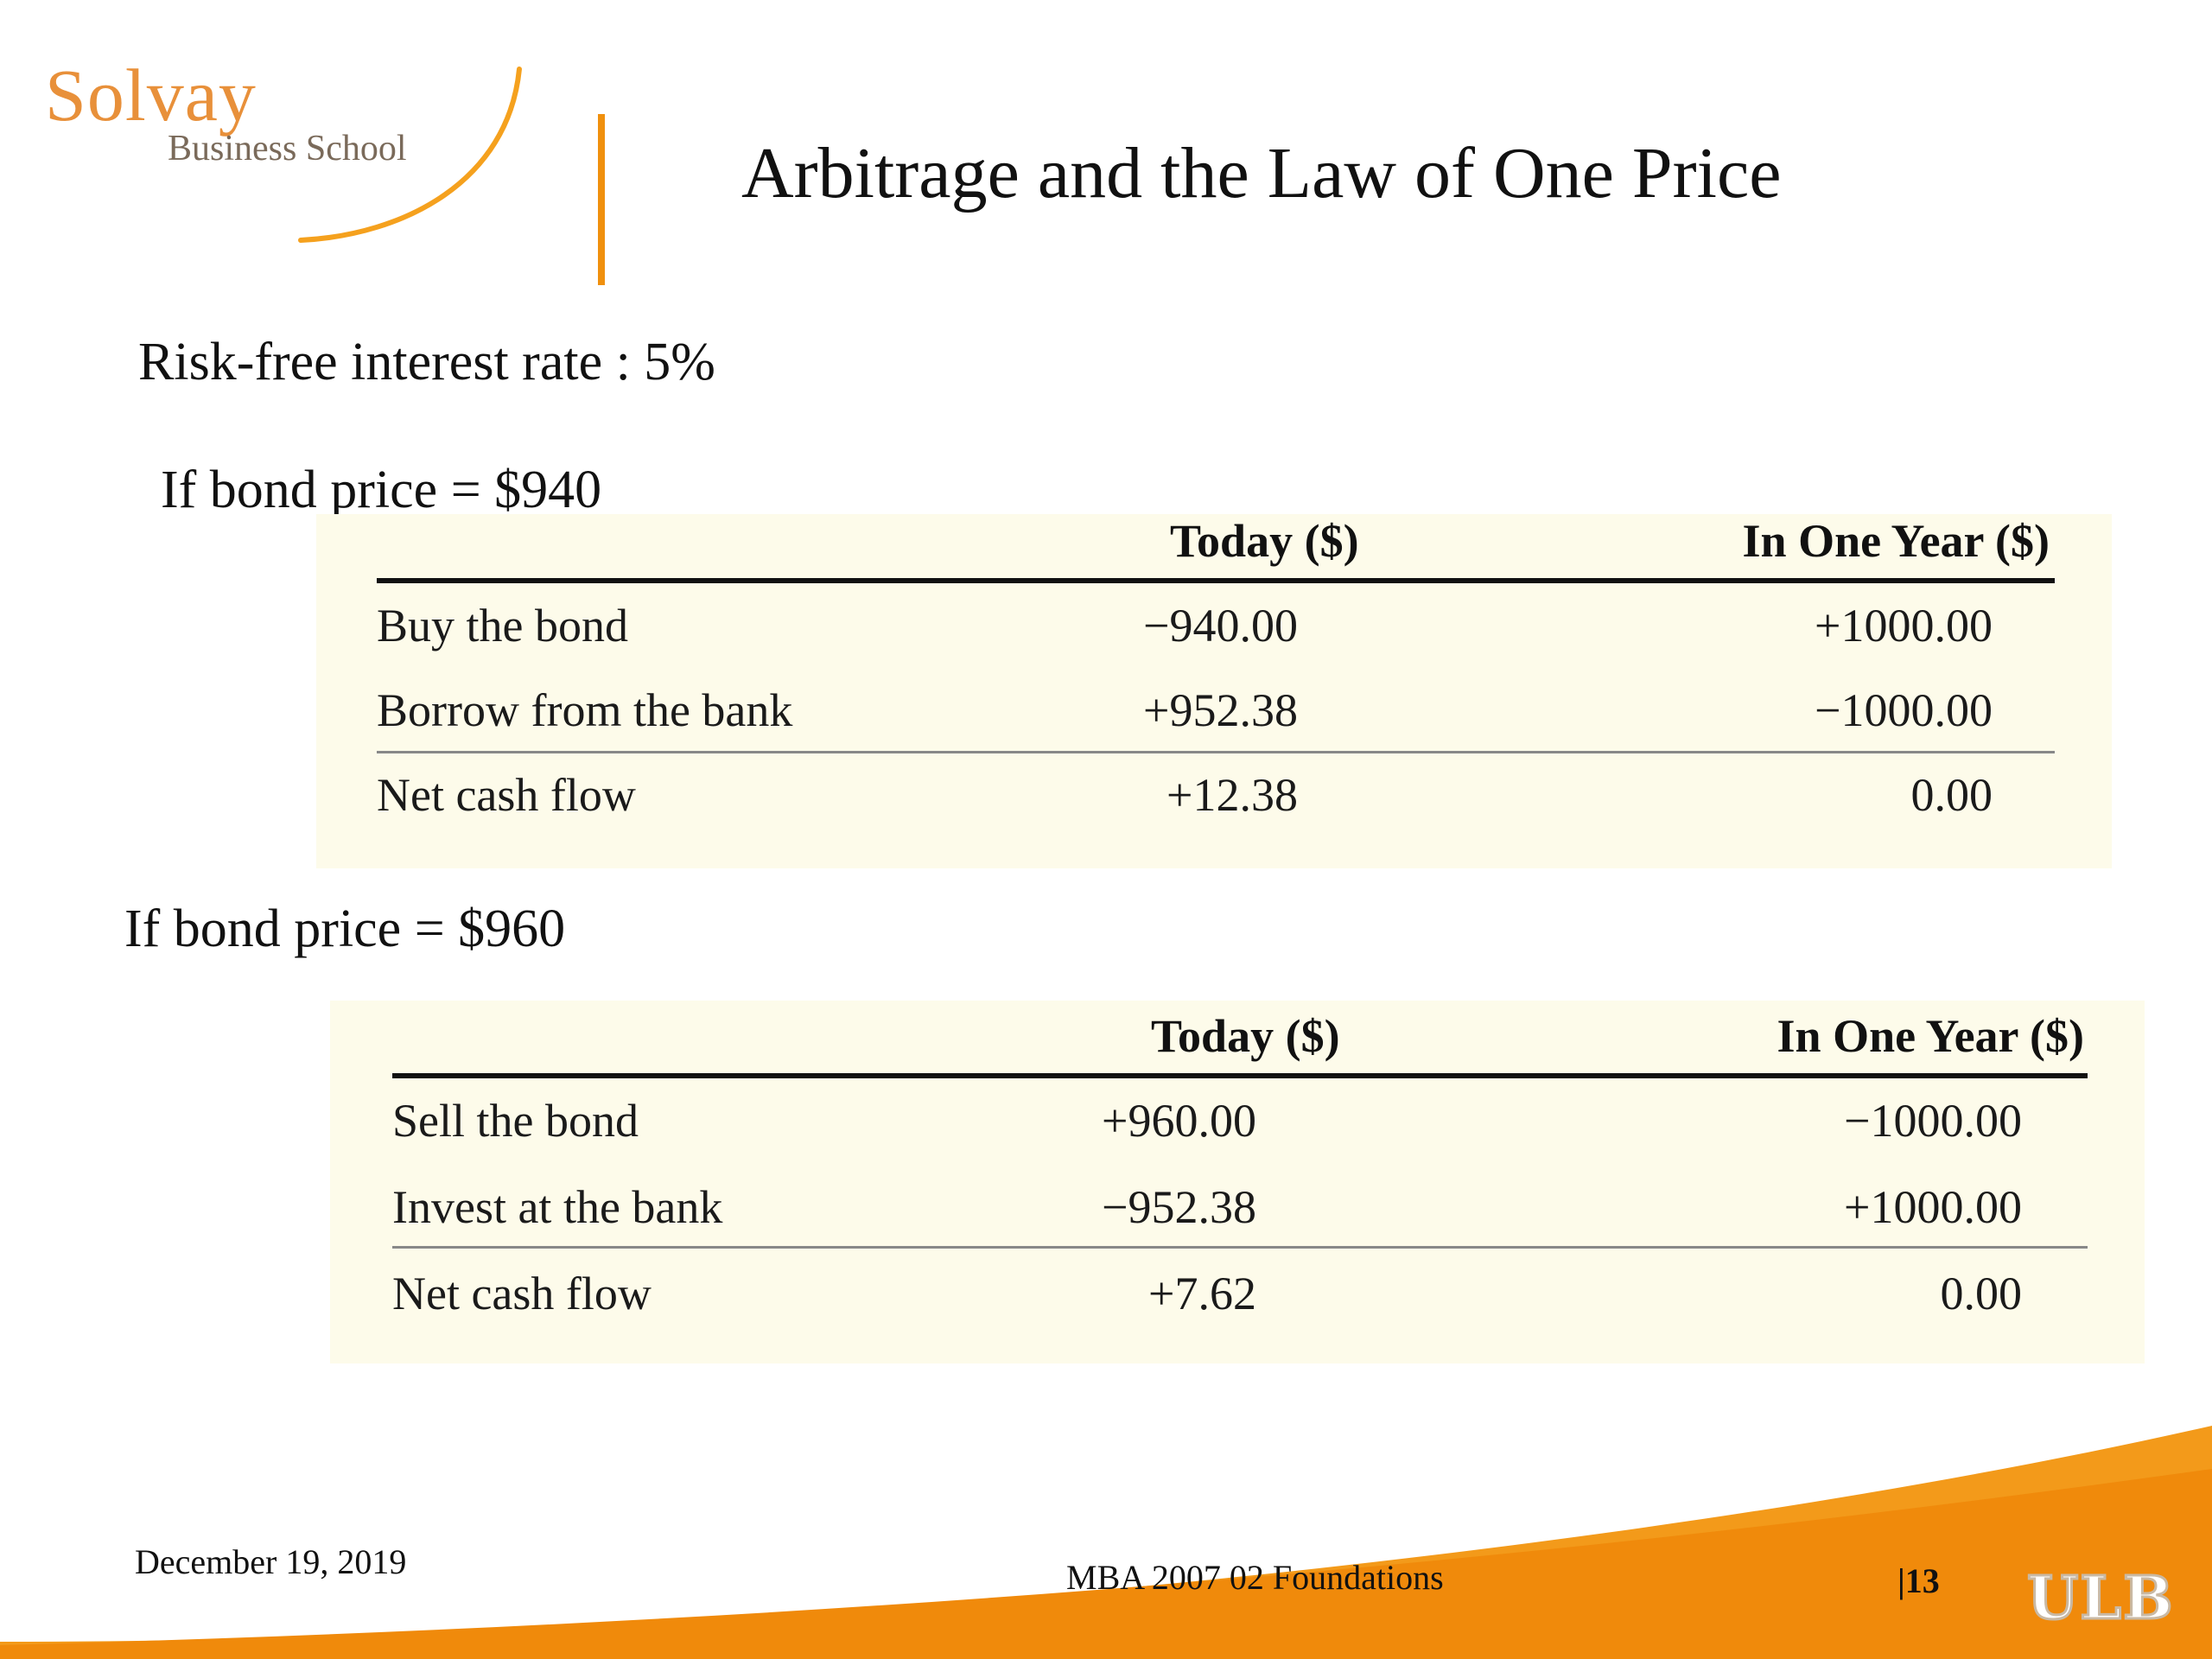  What do you see at coordinates (1918, 1580) in the screenshot?
I see `page-number: |13` at bounding box center [1918, 1580].